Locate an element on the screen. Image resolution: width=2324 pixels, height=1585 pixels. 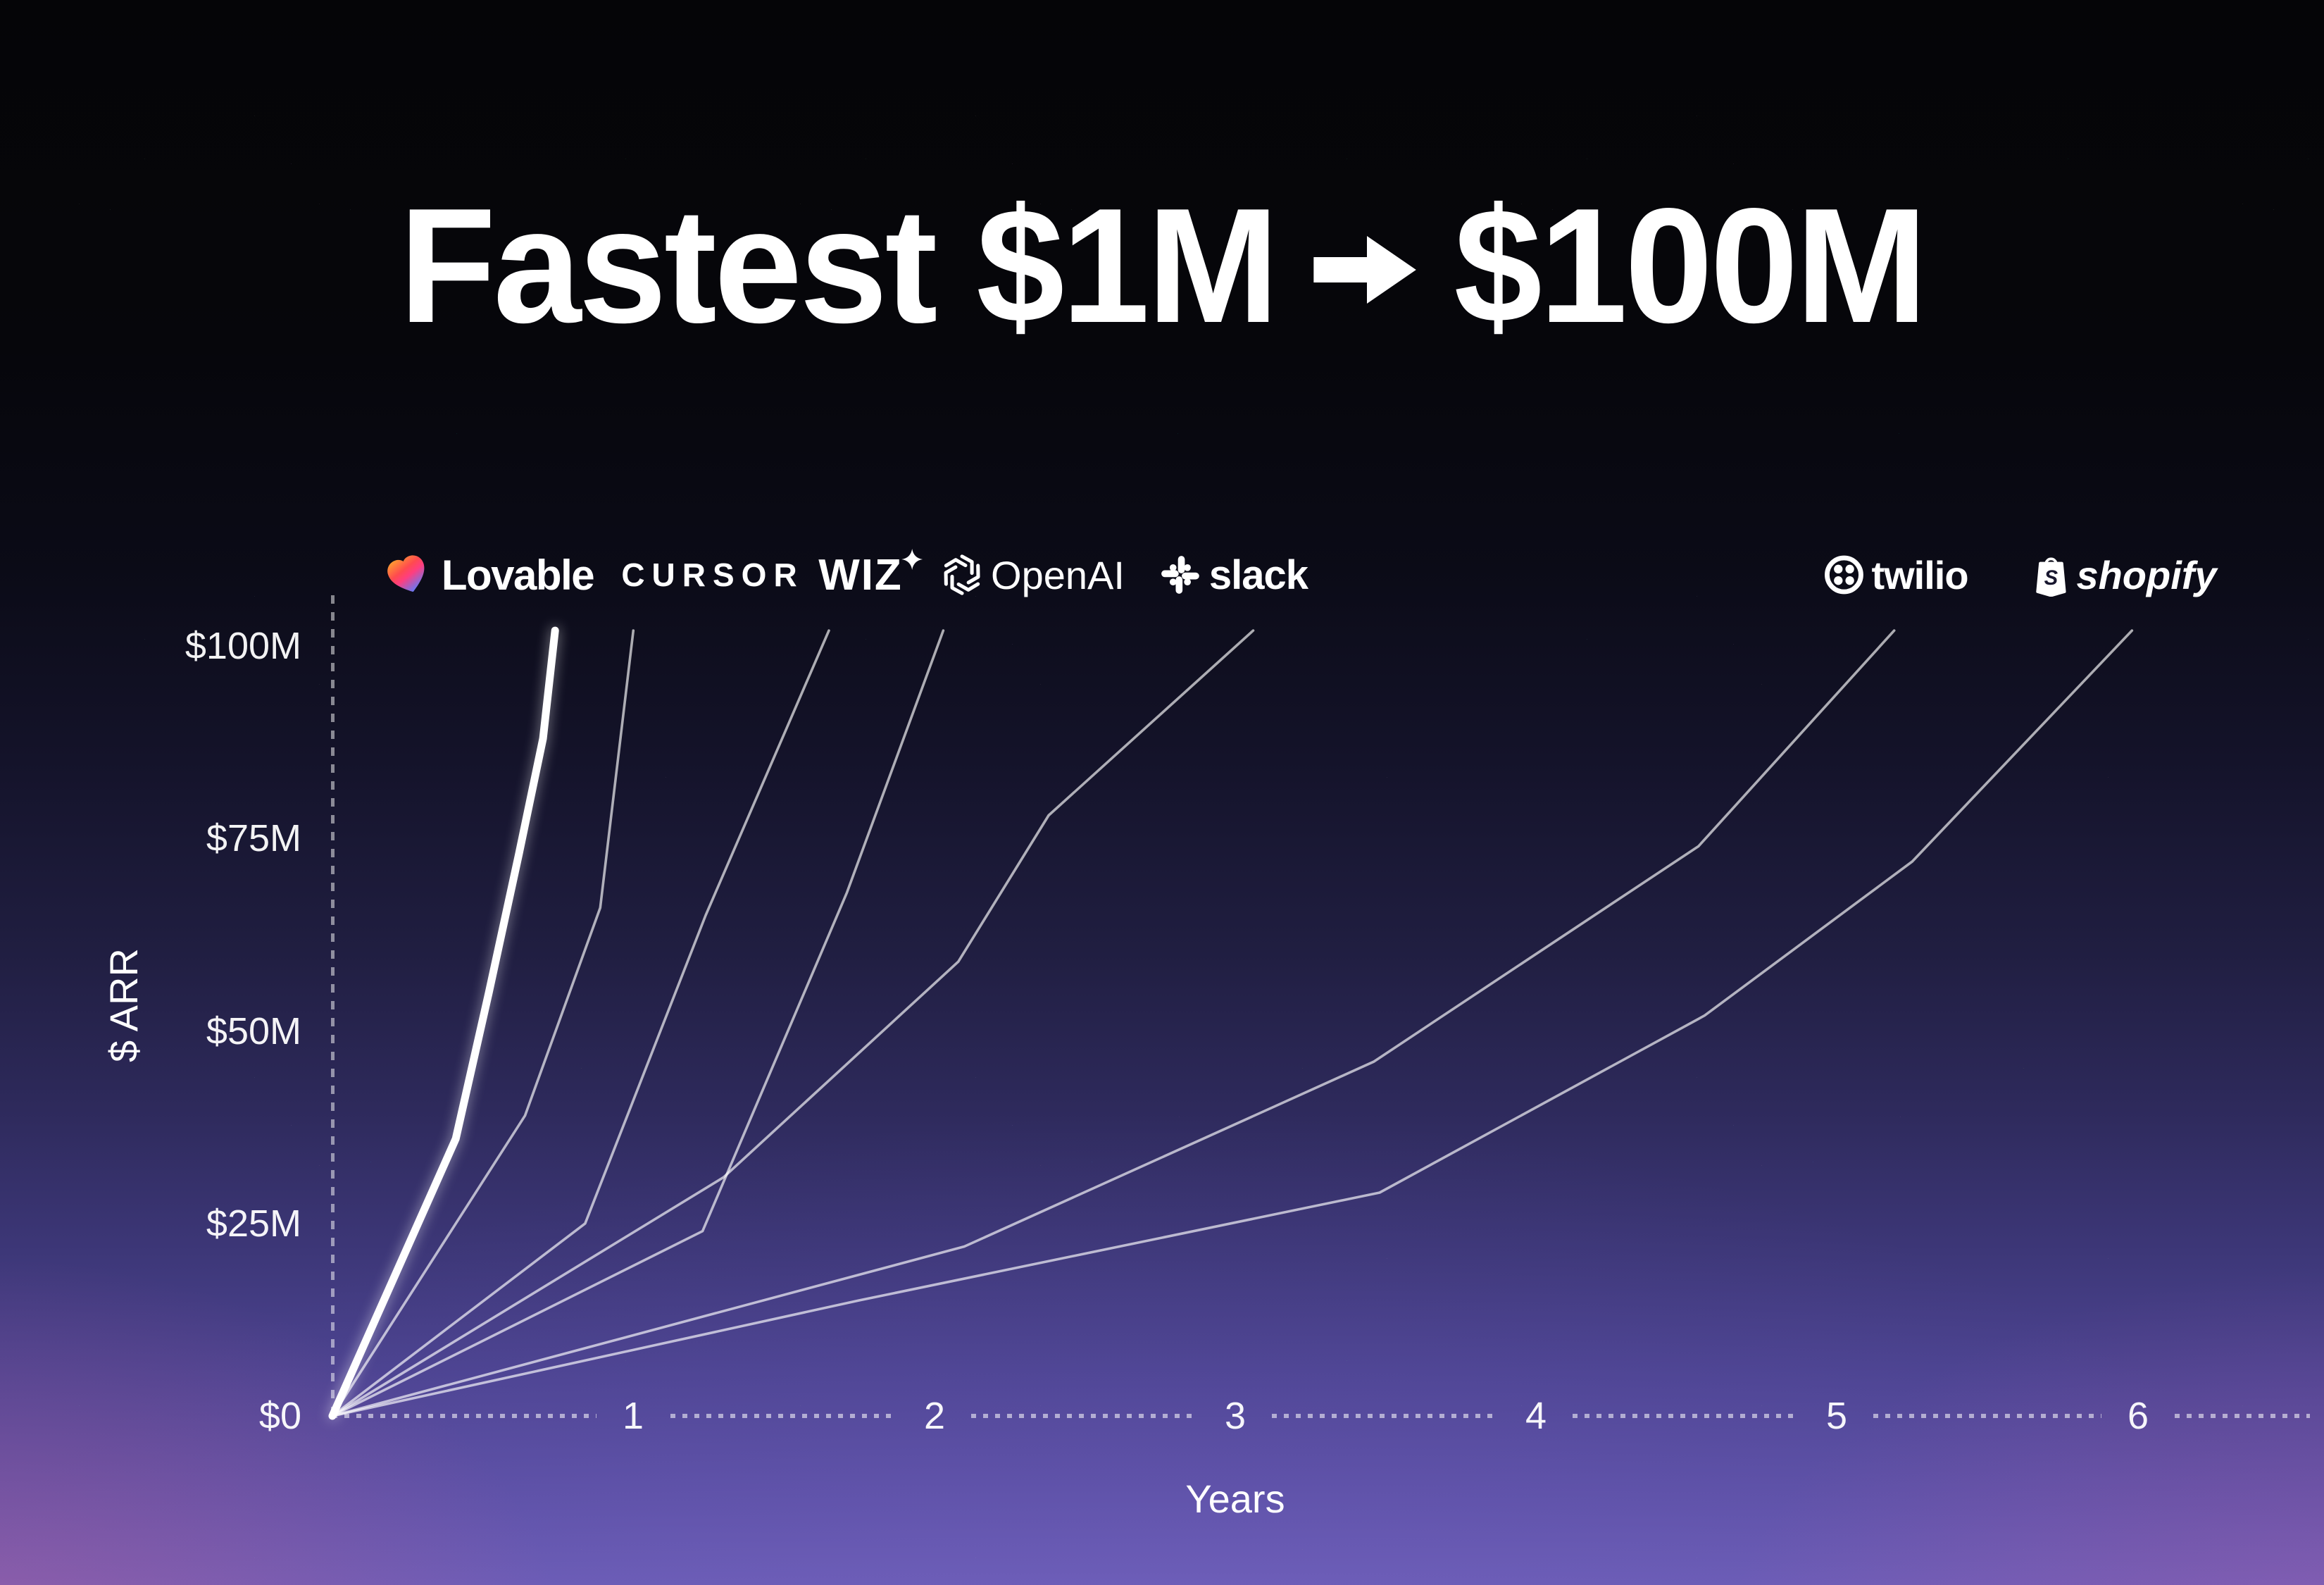
x-tick-label: 2 is located at coordinates (934, 1416).